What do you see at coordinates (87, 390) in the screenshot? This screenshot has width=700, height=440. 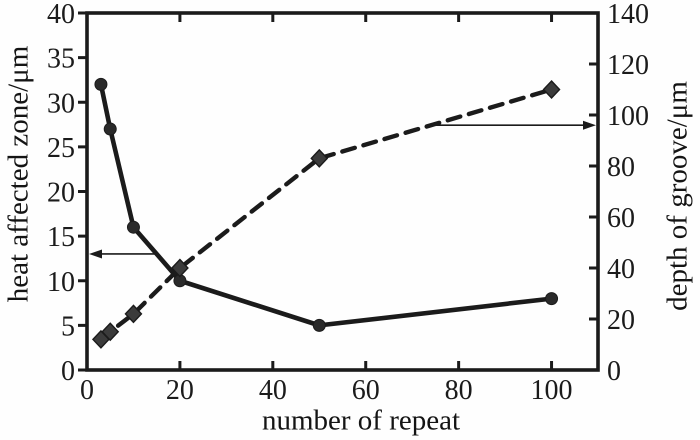 I see `x-tick-label: 0` at bounding box center [87, 390].